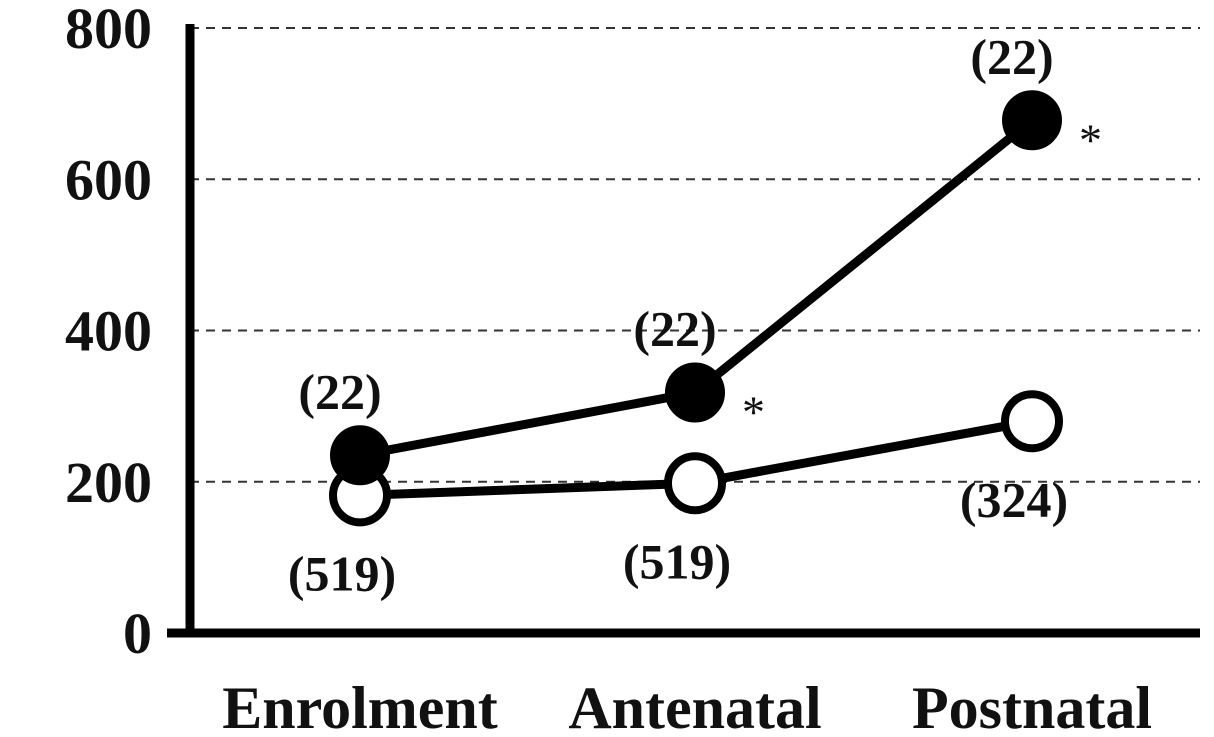 Image resolution: width=1214 pixels, height=737 pixels. I want to click on series-2-point-antenatal, so click(695, 483).